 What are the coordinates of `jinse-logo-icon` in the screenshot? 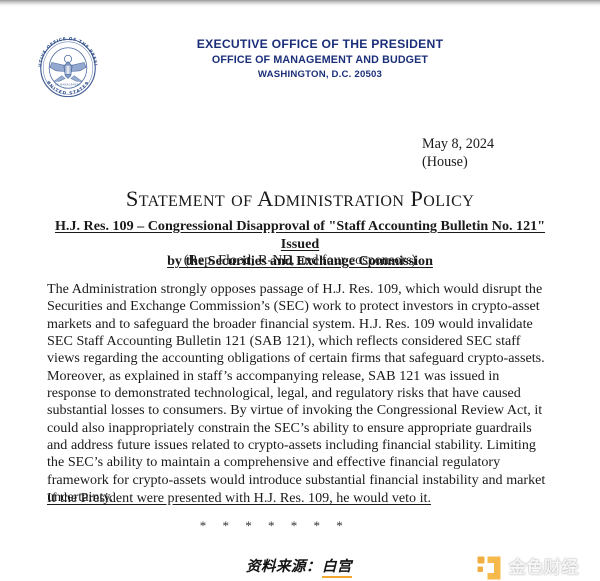 It's located at (489, 568).